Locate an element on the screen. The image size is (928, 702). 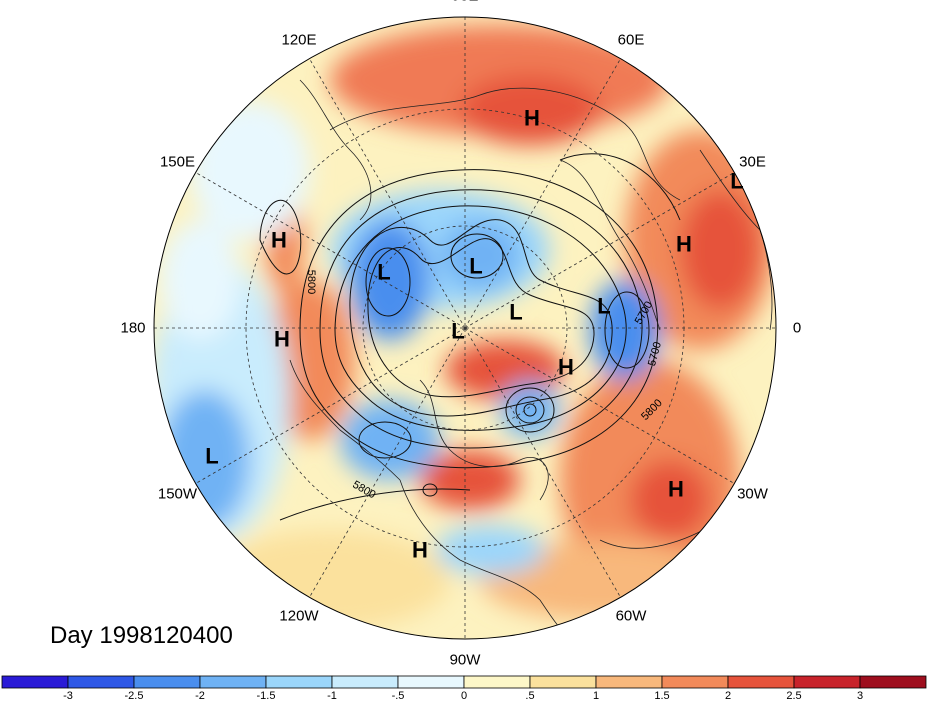
colorbar: -3 -2.5 -2 -1.5 -1 -.5 0 .5 1 1.5 2 2.5 3 is located at coordinates (464, 688).